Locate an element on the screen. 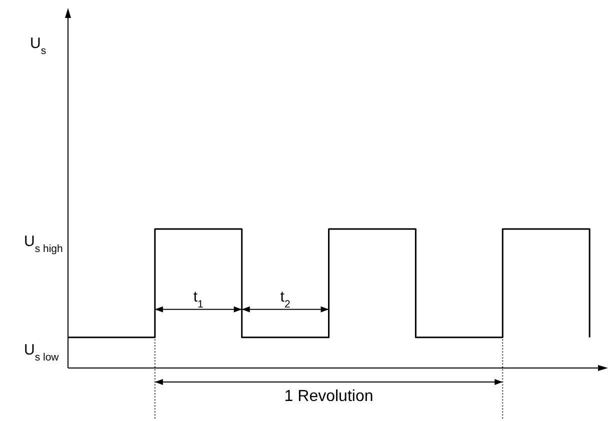  text: U$_{s high}$ is located at coordinates (44, 244).